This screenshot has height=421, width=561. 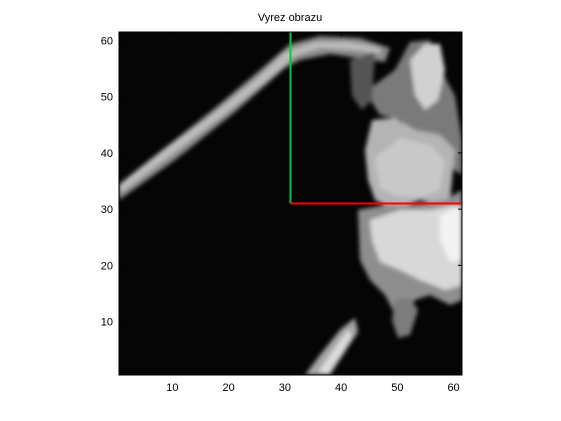 What do you see at coordinates (285, 388) in the screenshot?
I see `x-tick-label: 30` at bounding box center [285, 388].